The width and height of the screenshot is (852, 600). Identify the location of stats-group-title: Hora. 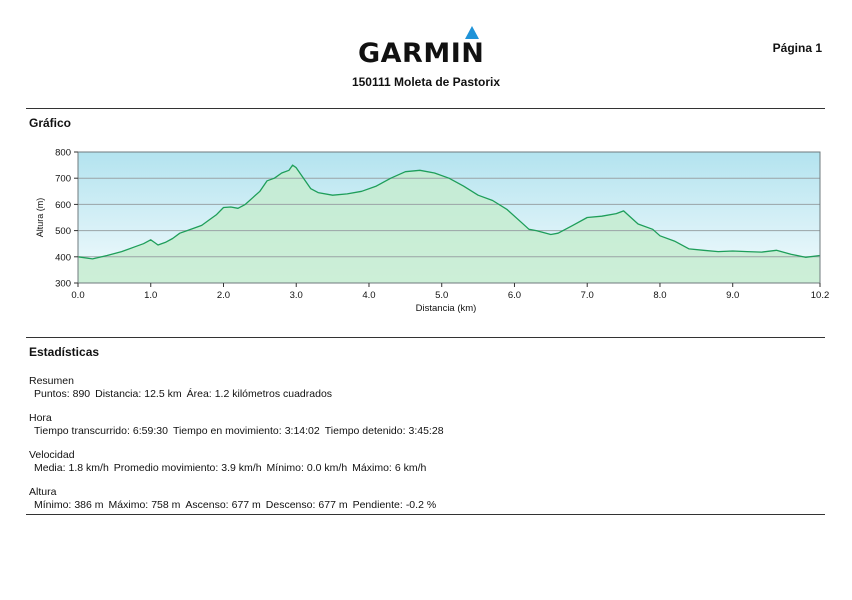
(40, 418).